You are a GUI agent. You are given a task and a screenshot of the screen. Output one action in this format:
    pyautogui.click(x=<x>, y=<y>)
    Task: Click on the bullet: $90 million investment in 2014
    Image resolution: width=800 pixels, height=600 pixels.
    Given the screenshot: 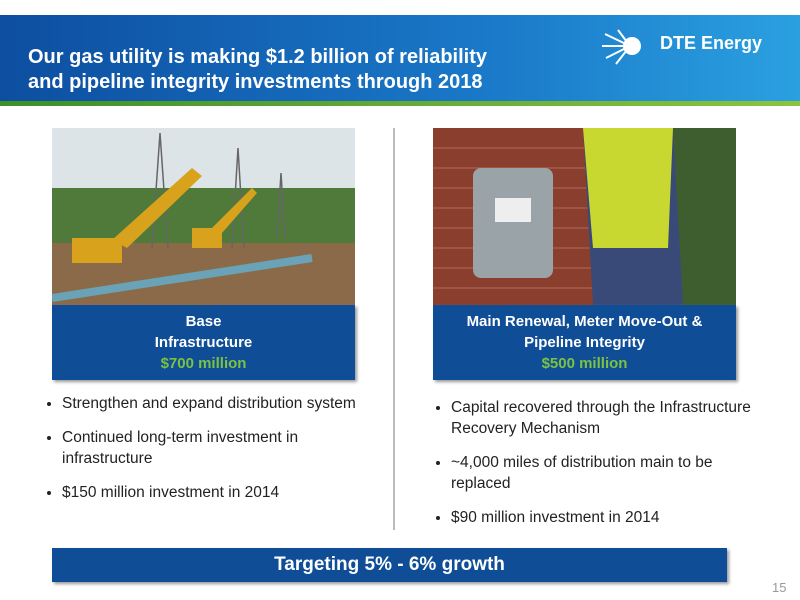 What is the action you would take?
    pyautogui.click(x=601, y=517)
    